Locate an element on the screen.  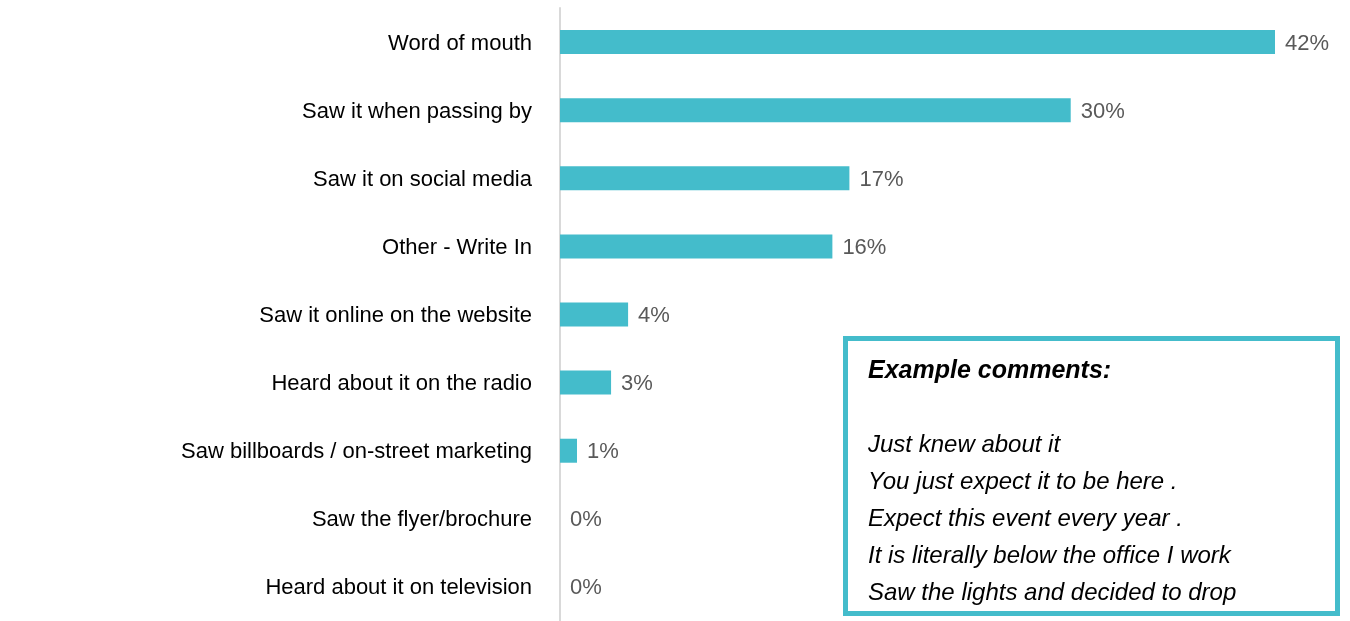
data-label: 42% is located at coordinates (1307, 42).